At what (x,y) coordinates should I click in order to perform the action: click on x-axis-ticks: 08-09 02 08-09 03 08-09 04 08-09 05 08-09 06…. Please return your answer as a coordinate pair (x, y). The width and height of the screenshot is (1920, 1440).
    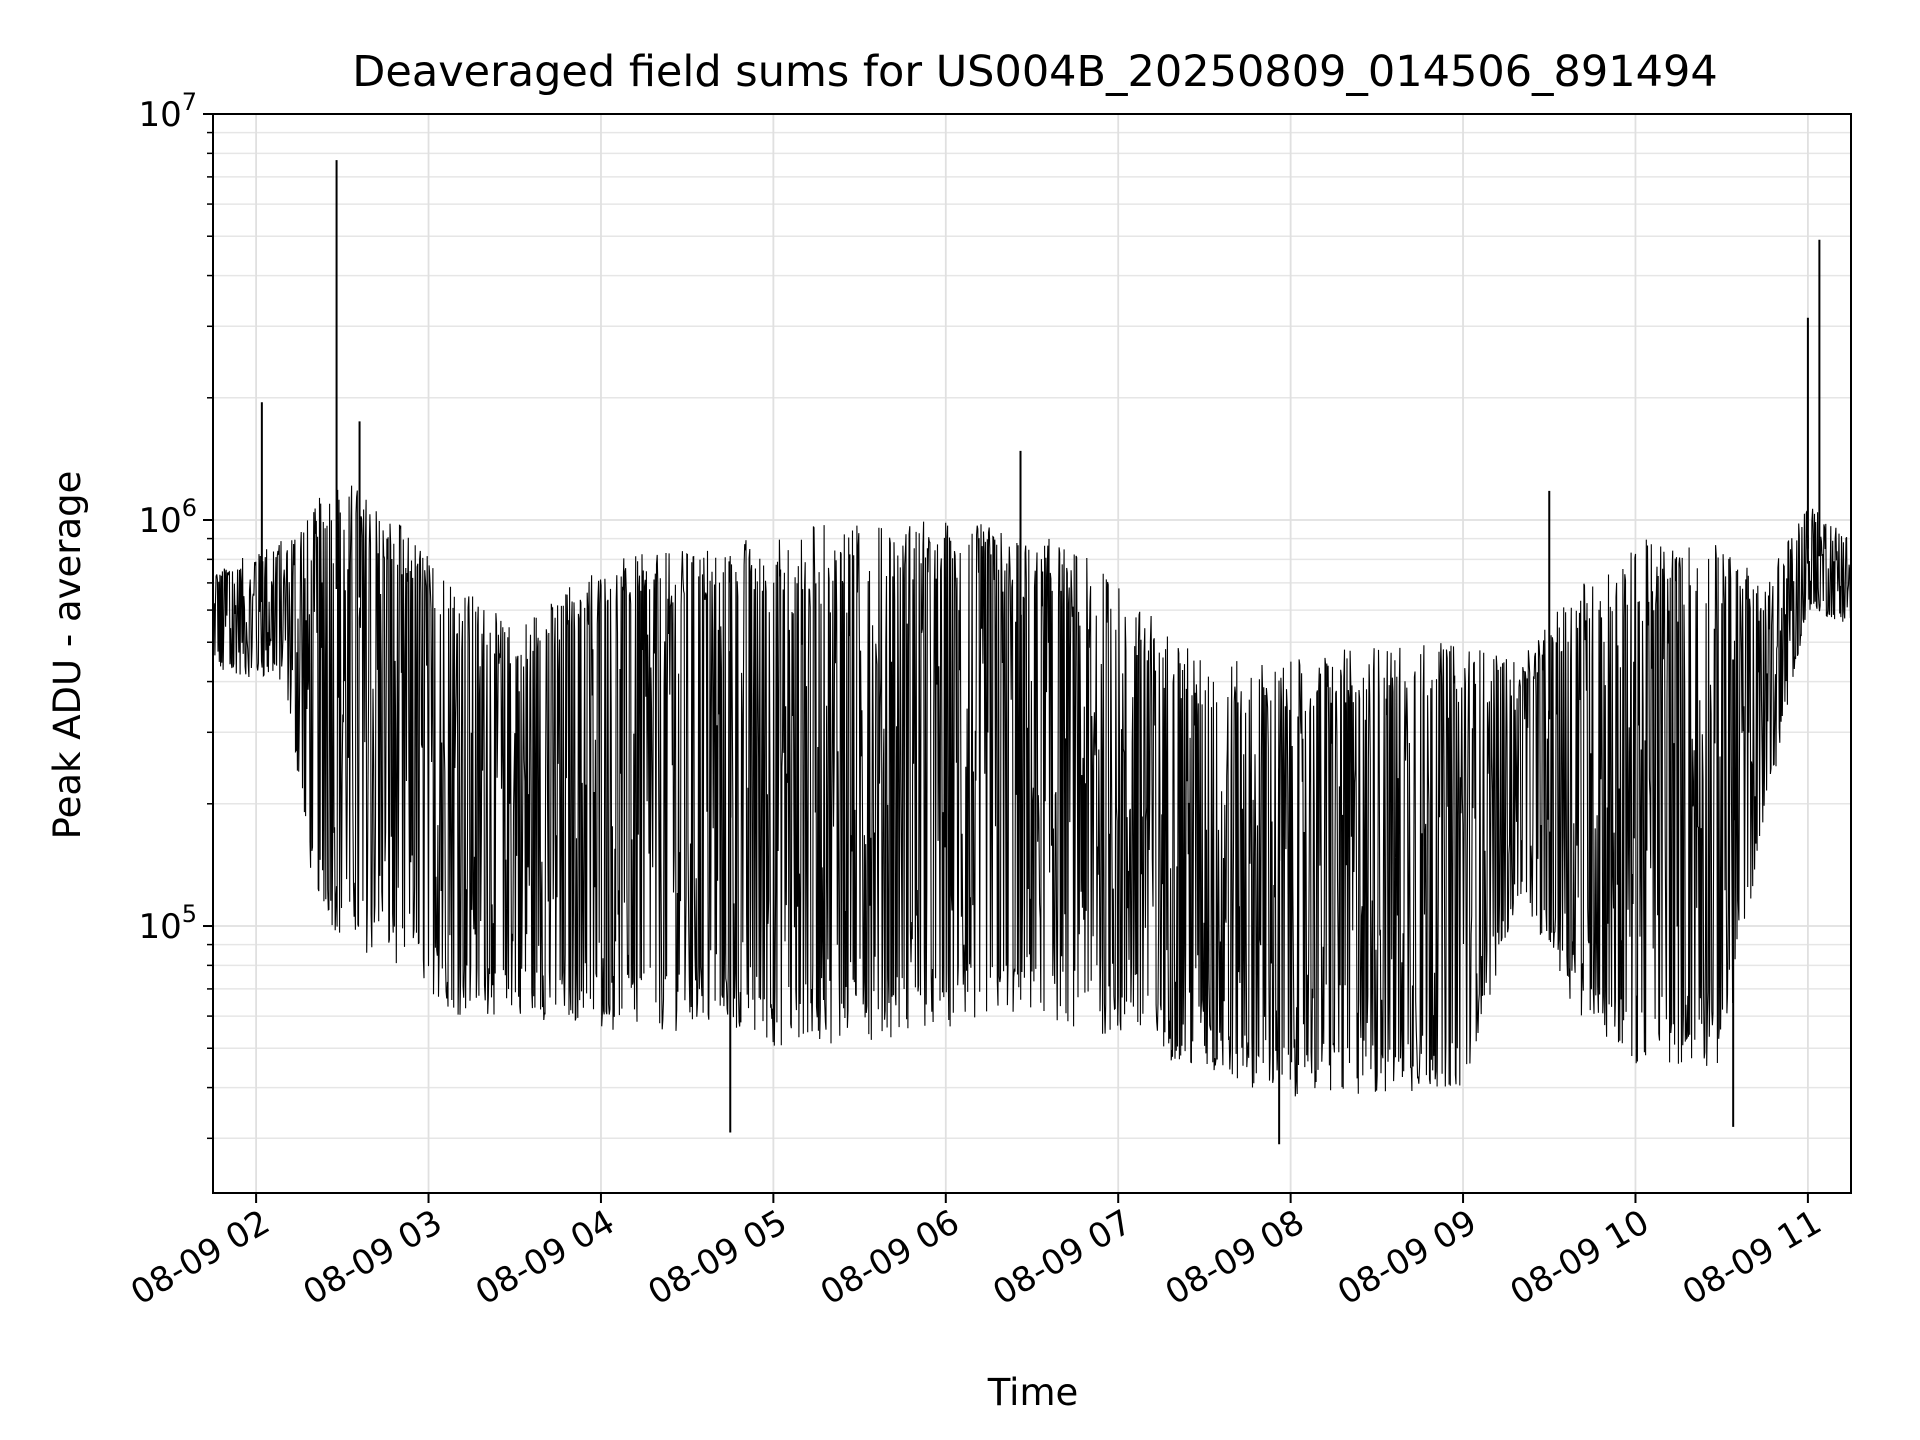
    Looking at the image, I should click on (976, 1253).